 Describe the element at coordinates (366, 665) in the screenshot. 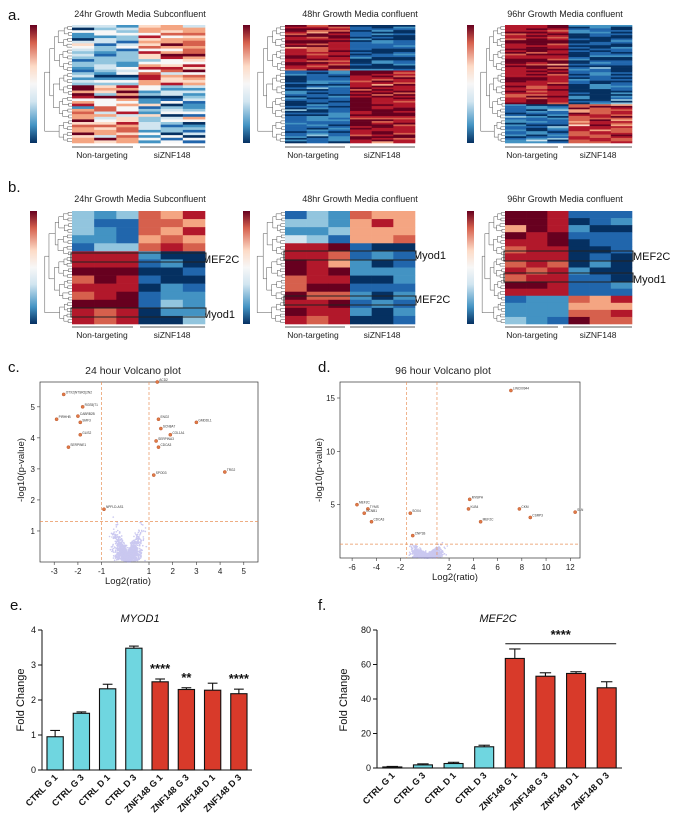

I see `bar-mef2c-ytick-label: 60` at that location.